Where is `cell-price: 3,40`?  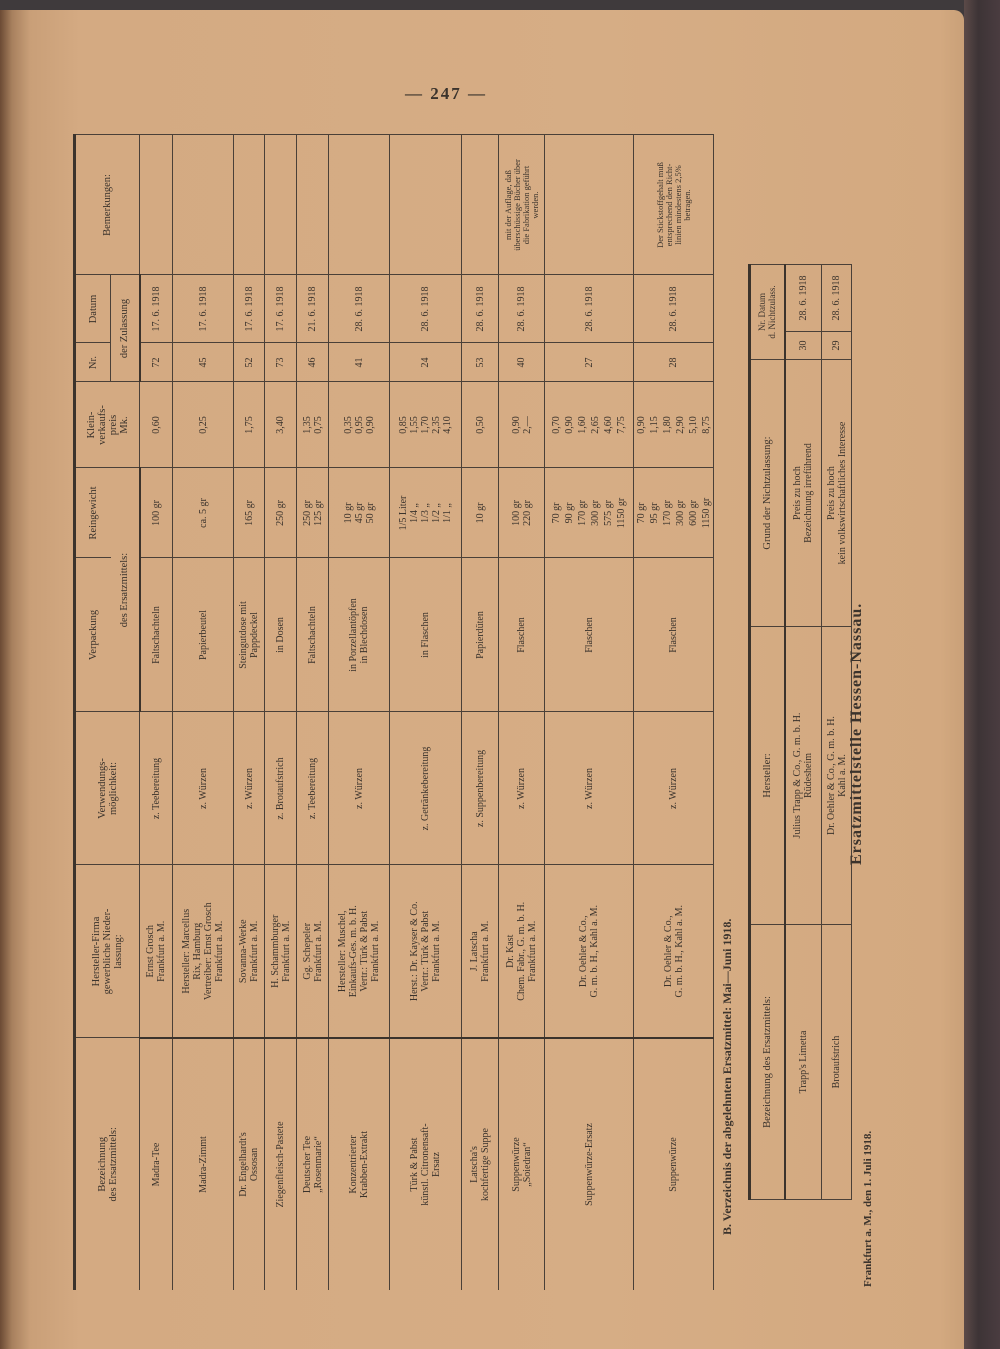
cell-price: 3,40 is located at coordinates (280, 425).